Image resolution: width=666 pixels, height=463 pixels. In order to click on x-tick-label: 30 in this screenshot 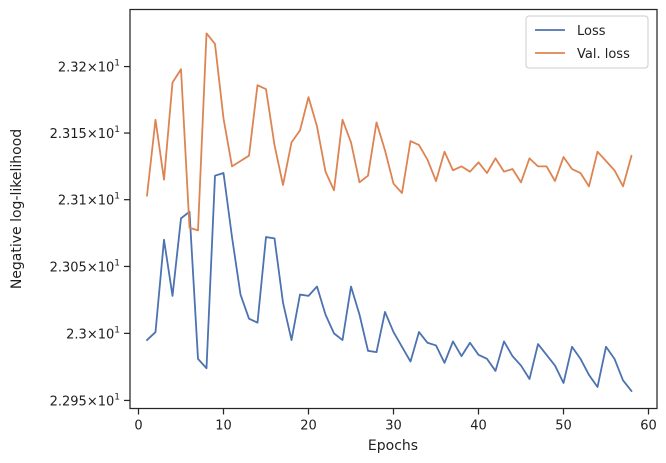, I will do `click(393, 426)`.